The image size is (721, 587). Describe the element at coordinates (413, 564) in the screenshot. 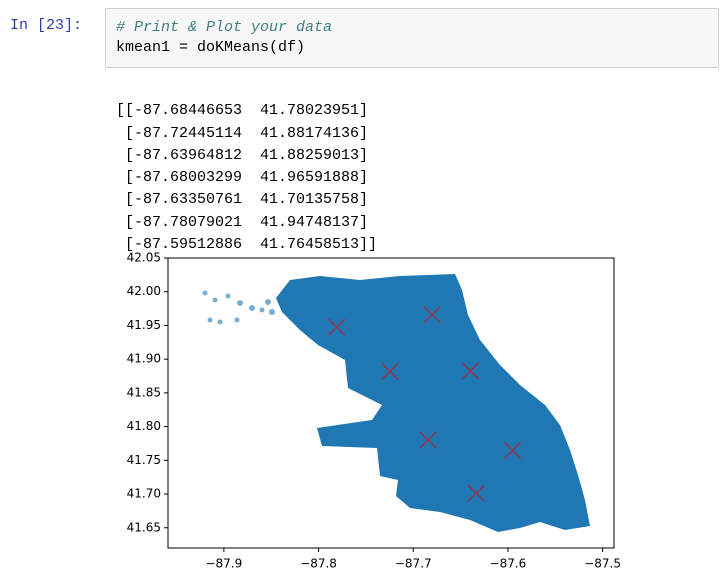

I see `x-tick-label: −87.7` at that location.